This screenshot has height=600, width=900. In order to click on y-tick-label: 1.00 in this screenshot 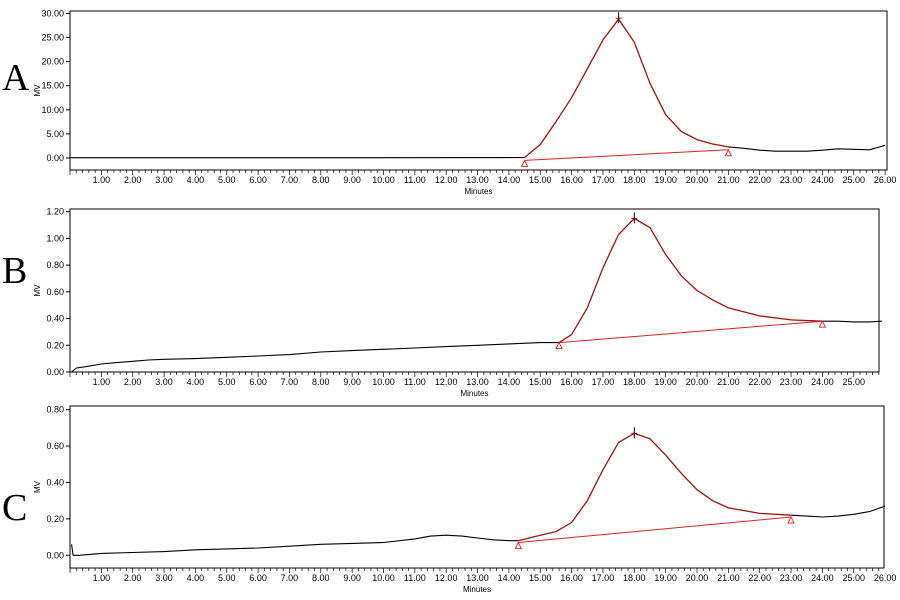, I will do `click(55, 238)`.